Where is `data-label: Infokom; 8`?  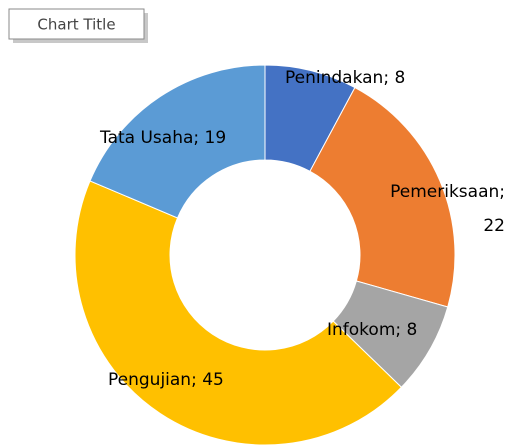
data-label: Infokom; 8 is located at coordinates (372, 330).